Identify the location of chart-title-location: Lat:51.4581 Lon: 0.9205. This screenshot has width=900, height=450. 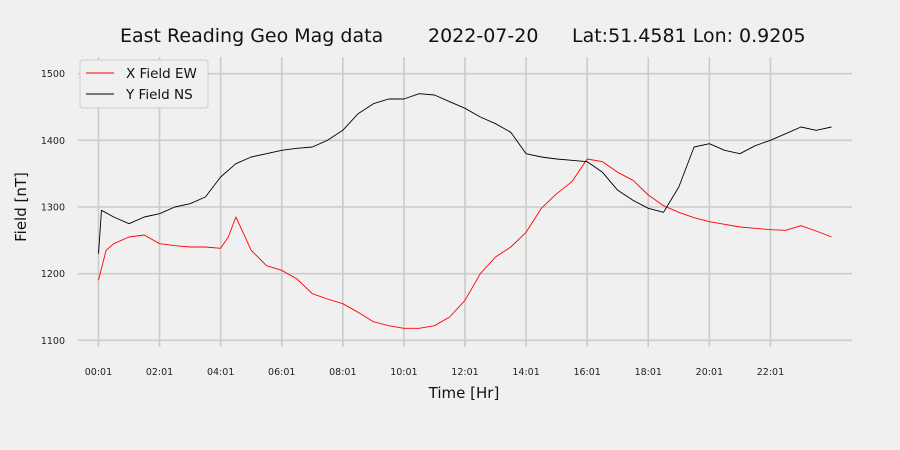
(689, 36).